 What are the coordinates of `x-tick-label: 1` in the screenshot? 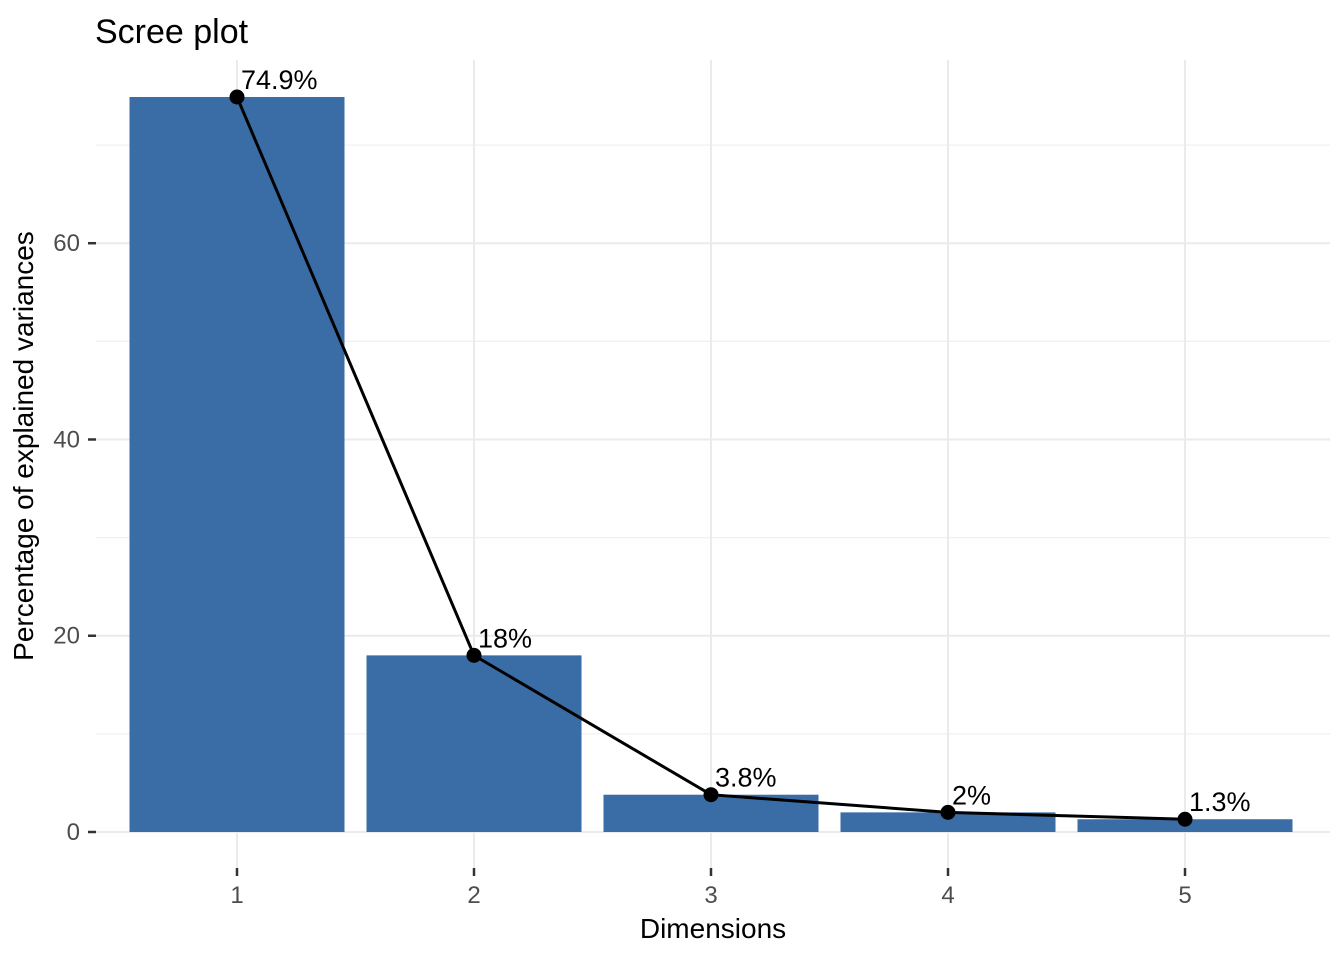 It's located at (236, 895).